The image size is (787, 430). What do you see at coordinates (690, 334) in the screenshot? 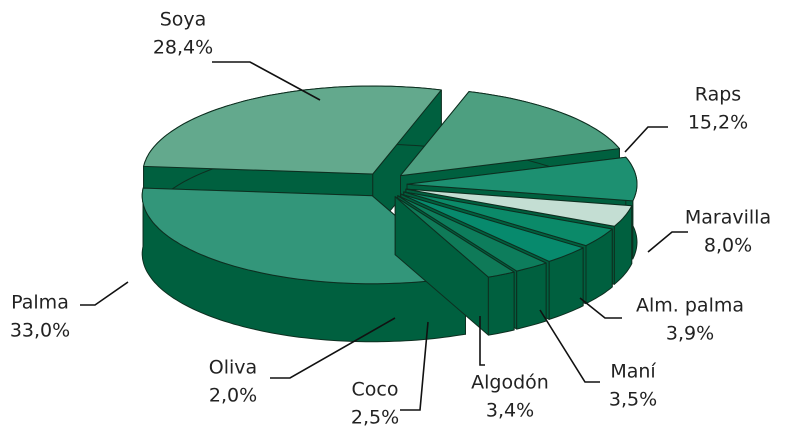
I see `slice-value-label: 3,9%` at bounding box center [690, 334].